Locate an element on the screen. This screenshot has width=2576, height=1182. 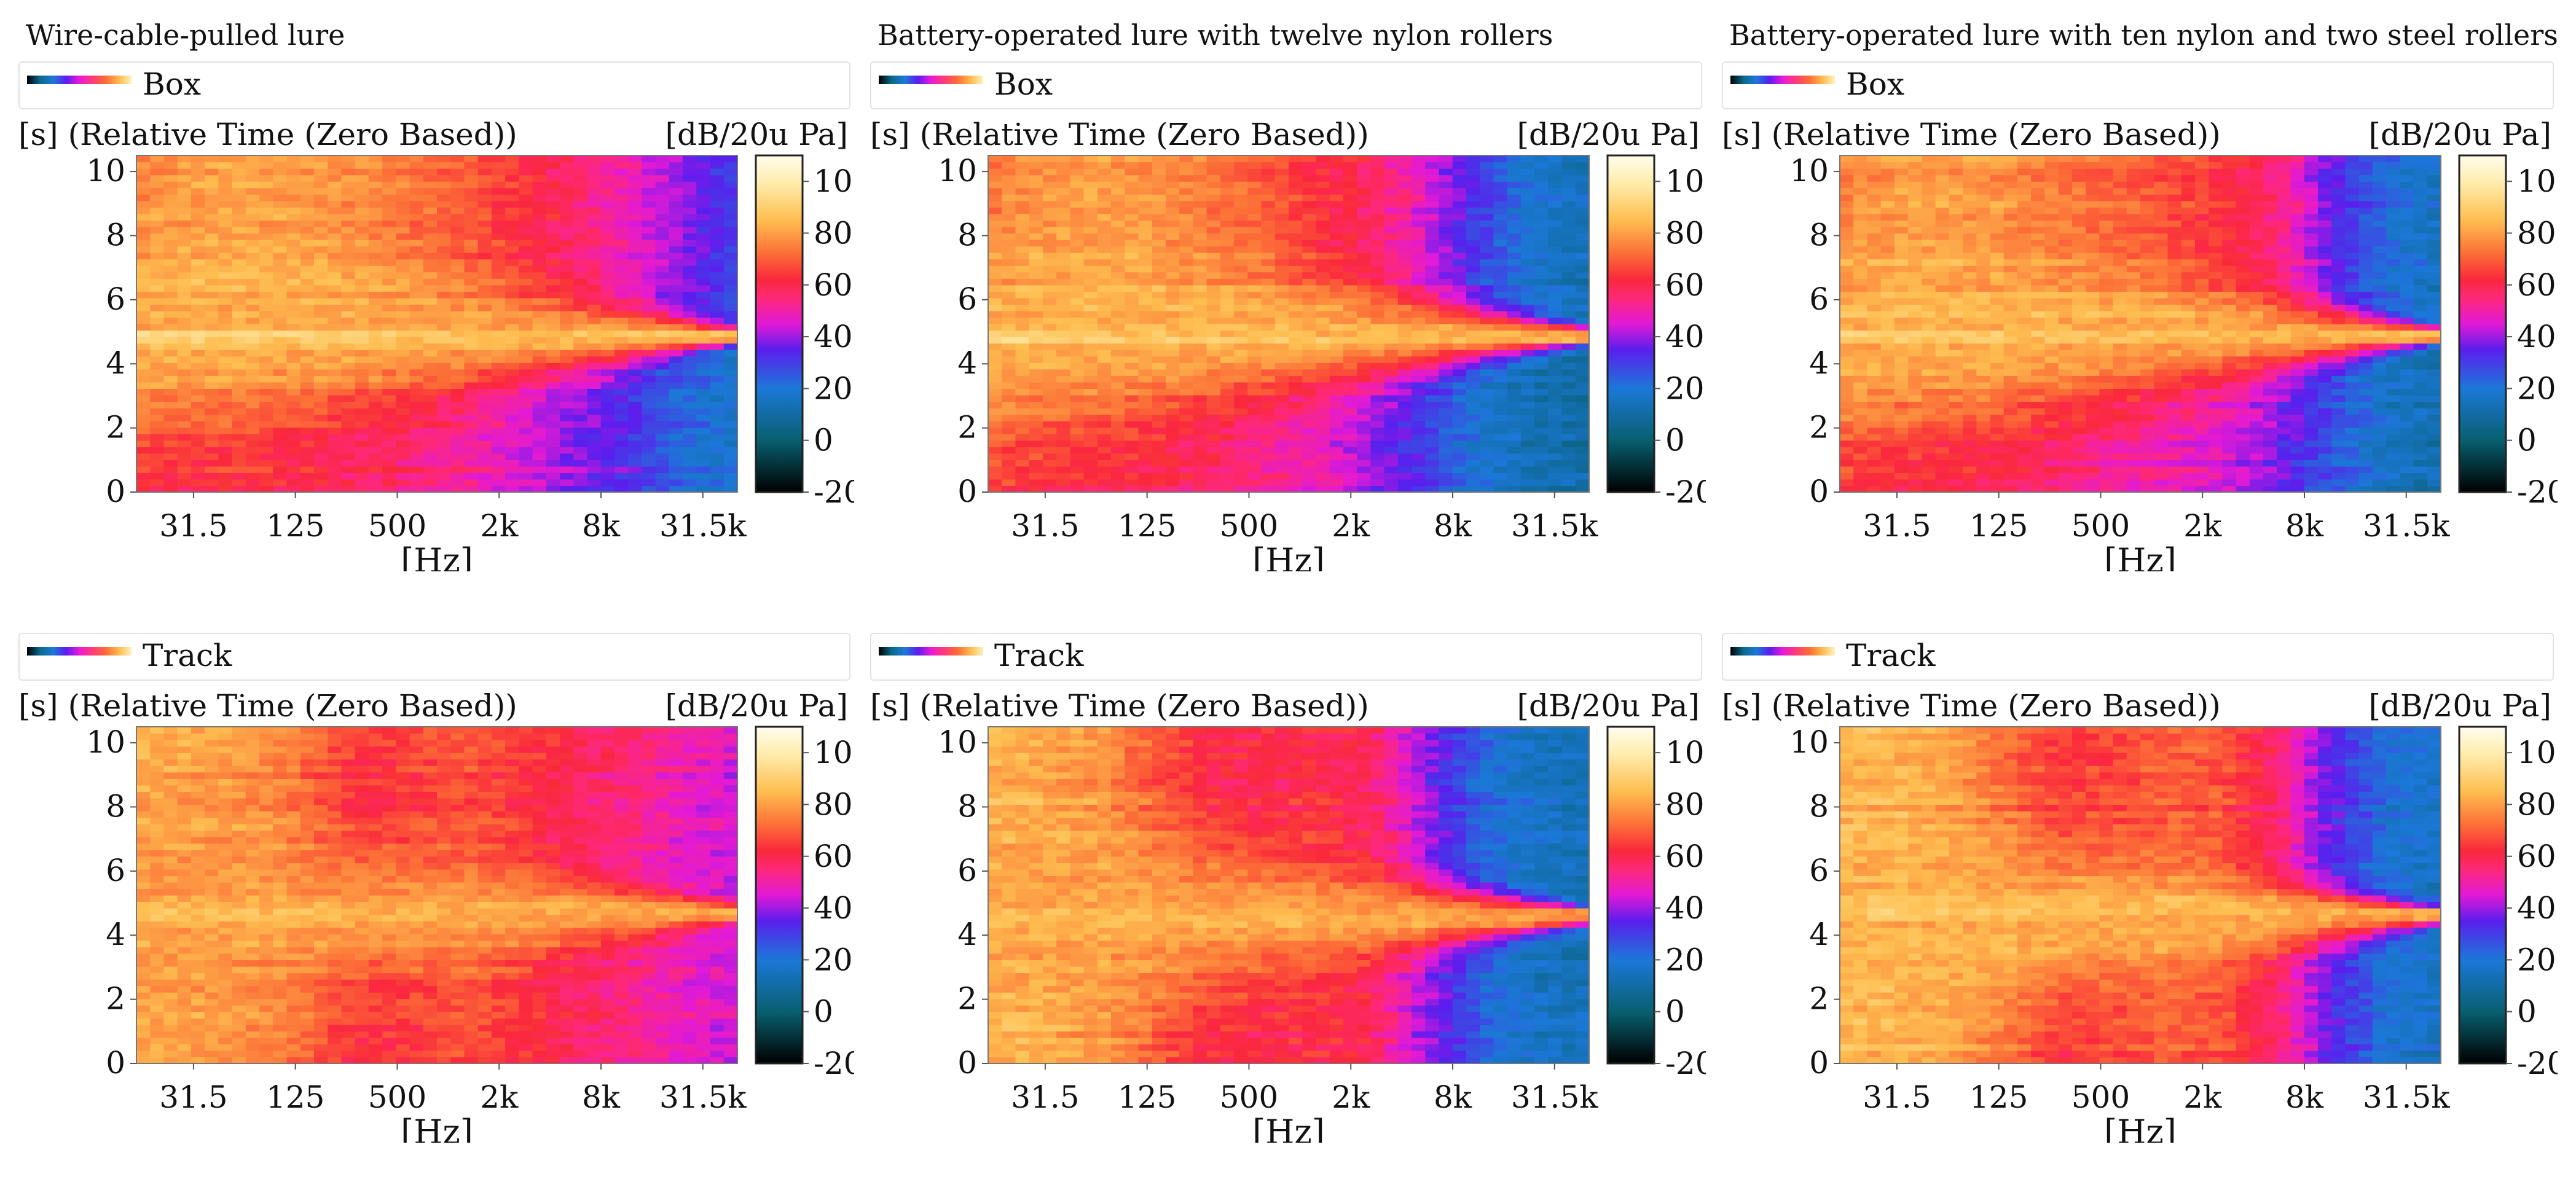
y-tick-label: 10 is located at coordinates (957, 171).